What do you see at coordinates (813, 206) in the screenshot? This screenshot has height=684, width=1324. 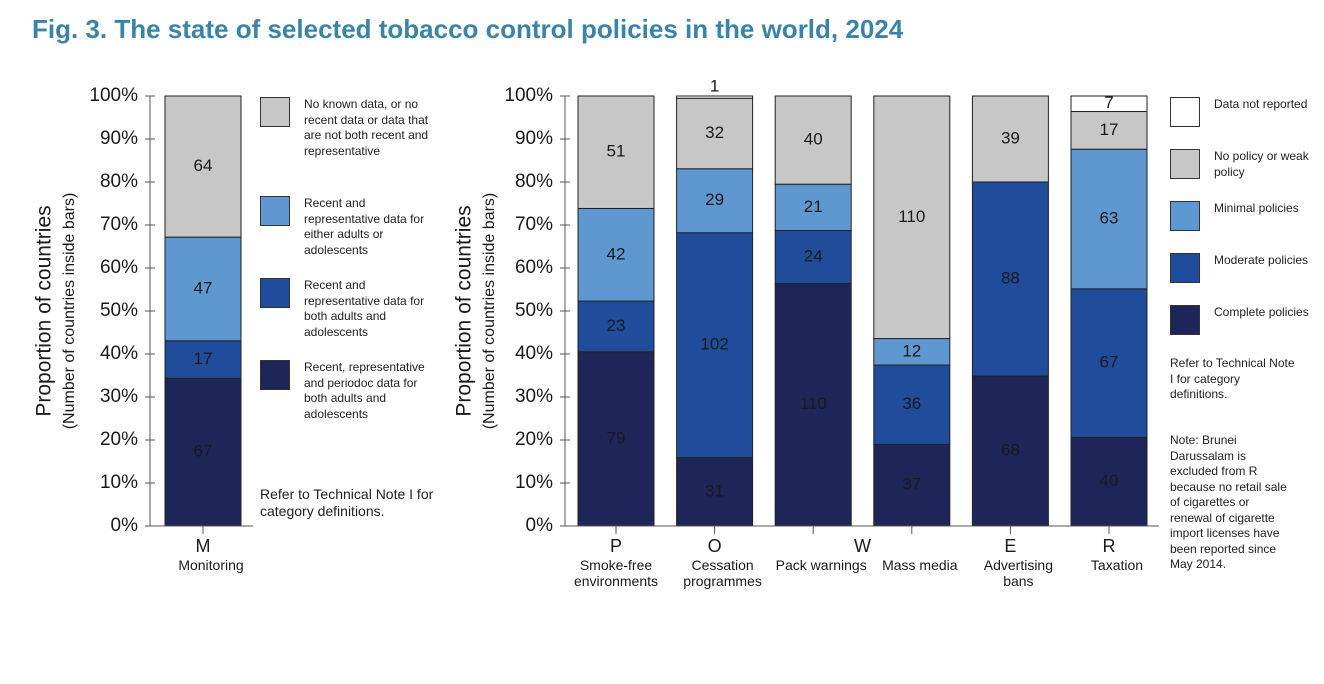 I see `bar-value-label: 21` at bounding box center [813, 206].